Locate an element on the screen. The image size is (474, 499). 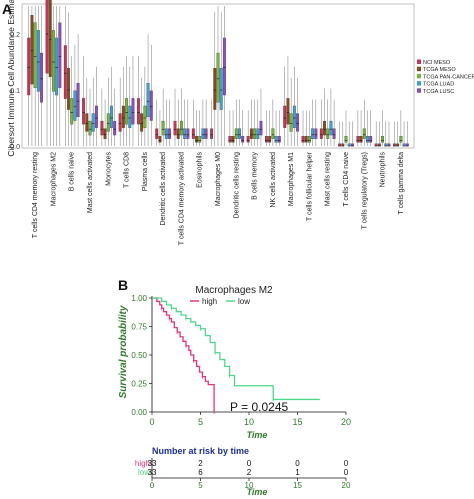
panel-b-label: B is located at coordinates (123, 285).